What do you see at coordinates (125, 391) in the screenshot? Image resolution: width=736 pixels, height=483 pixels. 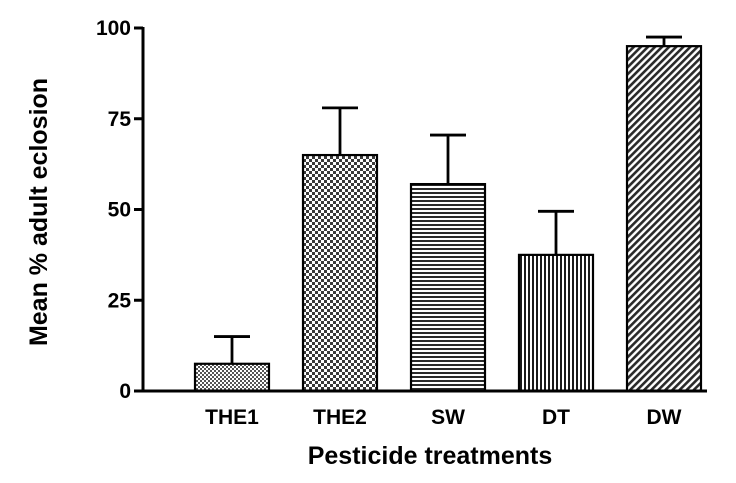 I see `y-tick-label-0: 0` at bounding box center [125, 391].